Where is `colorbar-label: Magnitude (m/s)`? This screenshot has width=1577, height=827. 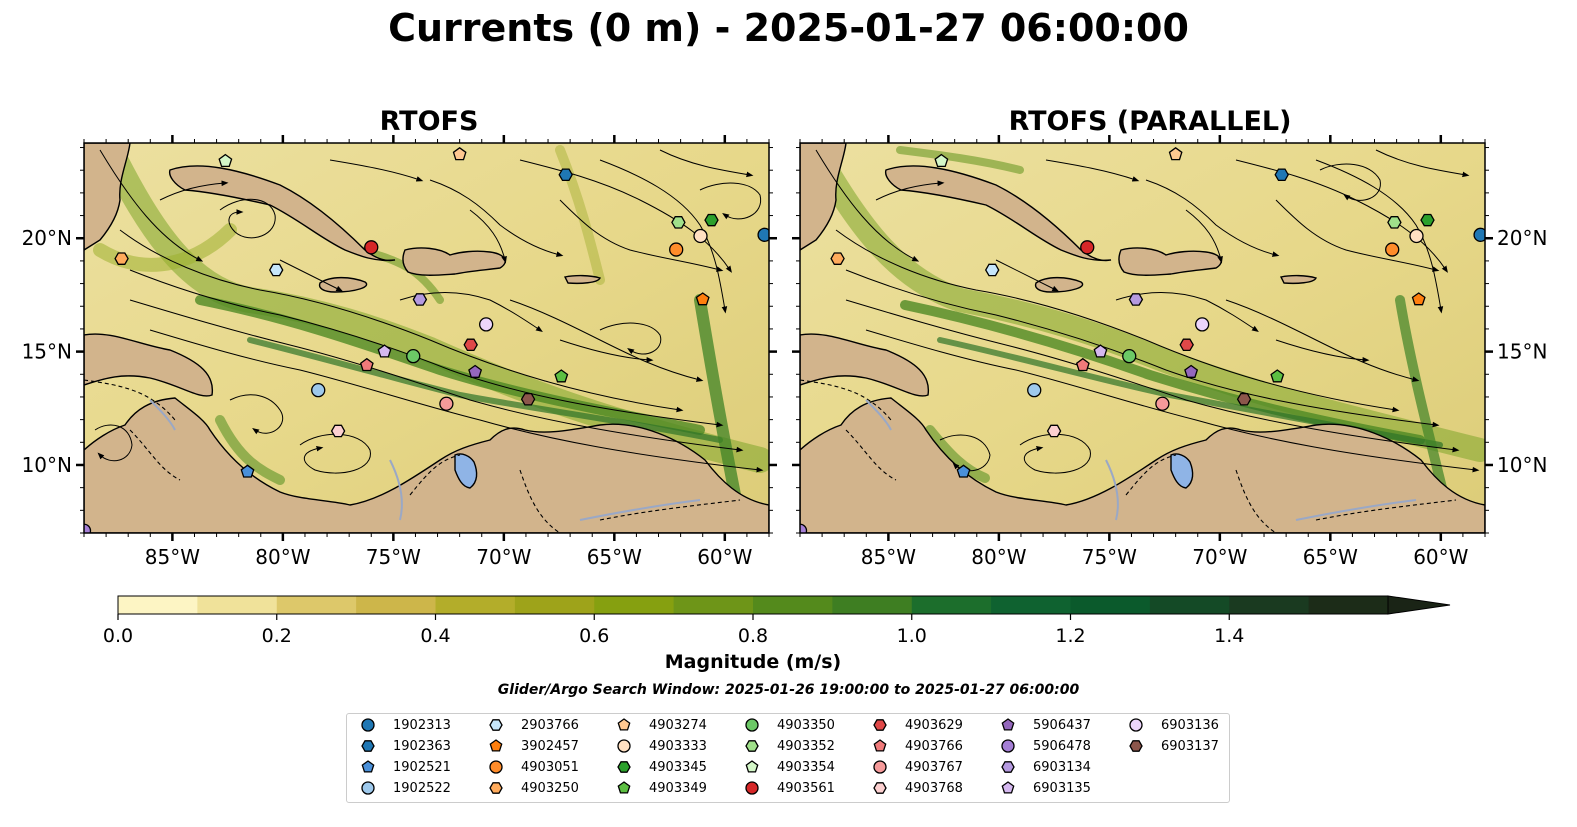 colorbar-label: Magnitude (m/s) is located at coordinates (753, 662).